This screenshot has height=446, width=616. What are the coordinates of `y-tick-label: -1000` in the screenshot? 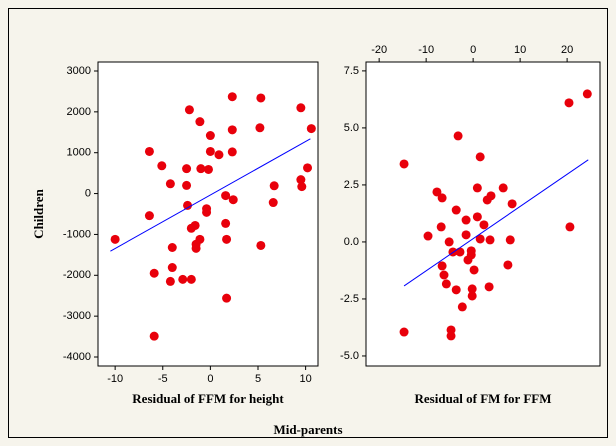 It's located at (77, 234).